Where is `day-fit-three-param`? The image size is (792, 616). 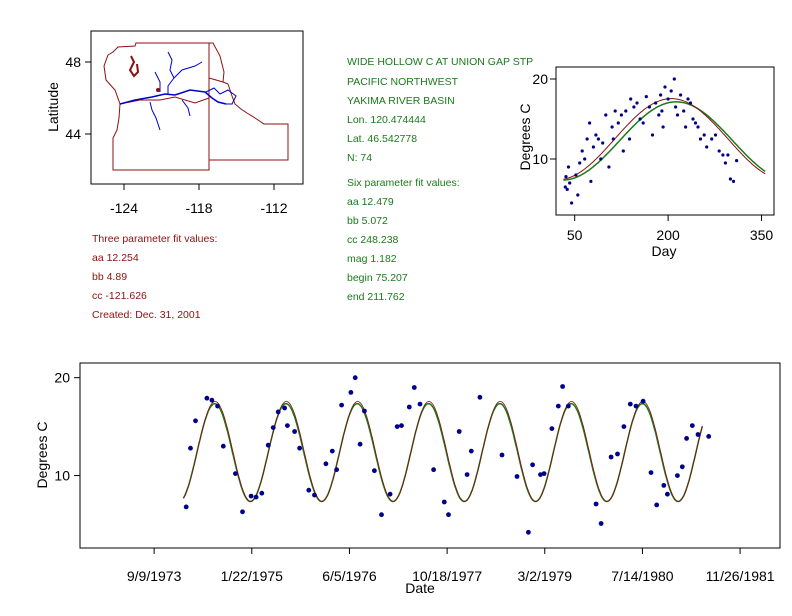 day-fit-three-param is located at coordinates (664, 141).